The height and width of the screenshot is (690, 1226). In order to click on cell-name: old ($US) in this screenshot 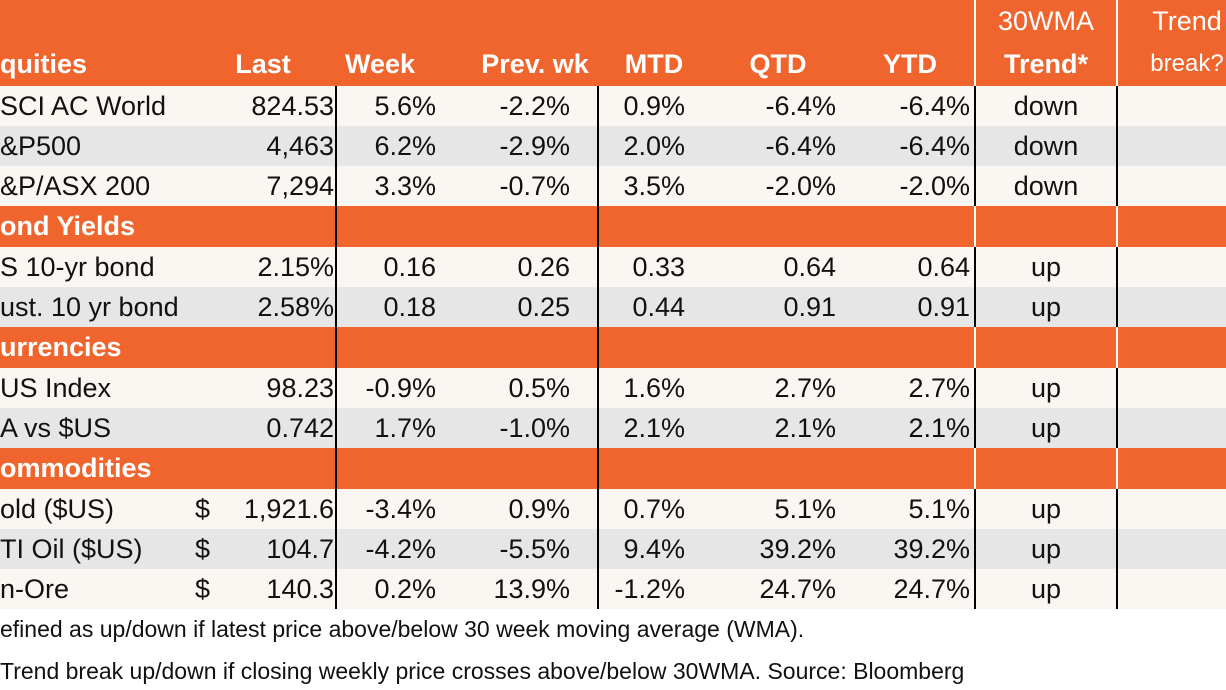, I will do `click(57, 508)`.